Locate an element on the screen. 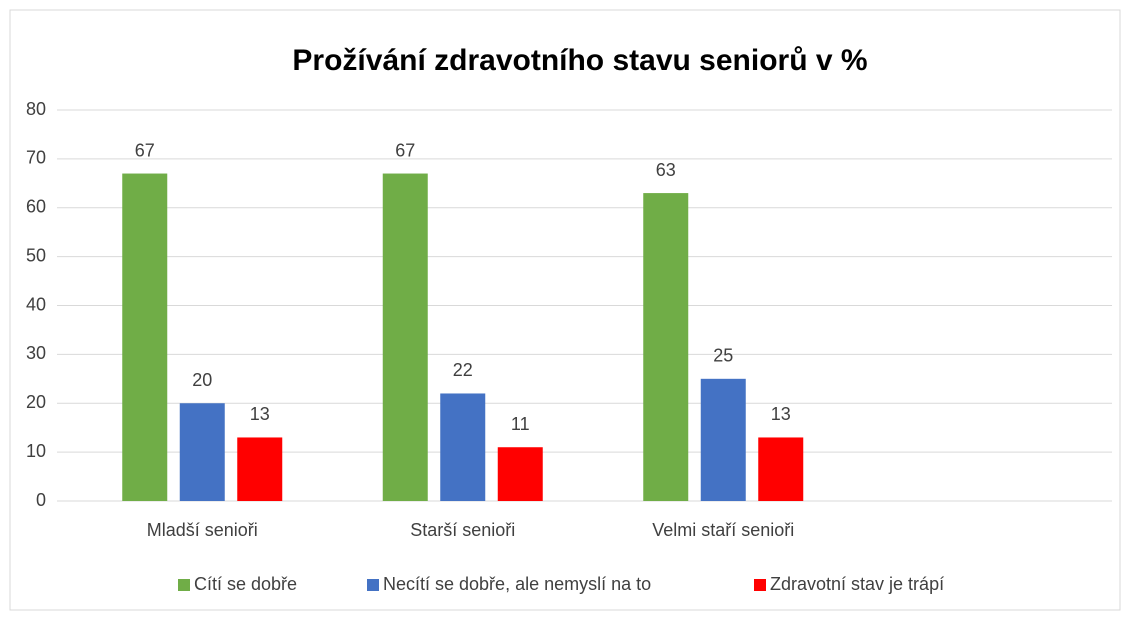 The height and width of the screenshot is (617, 1131). data-label: 20 is located at coordinates (202, 380).